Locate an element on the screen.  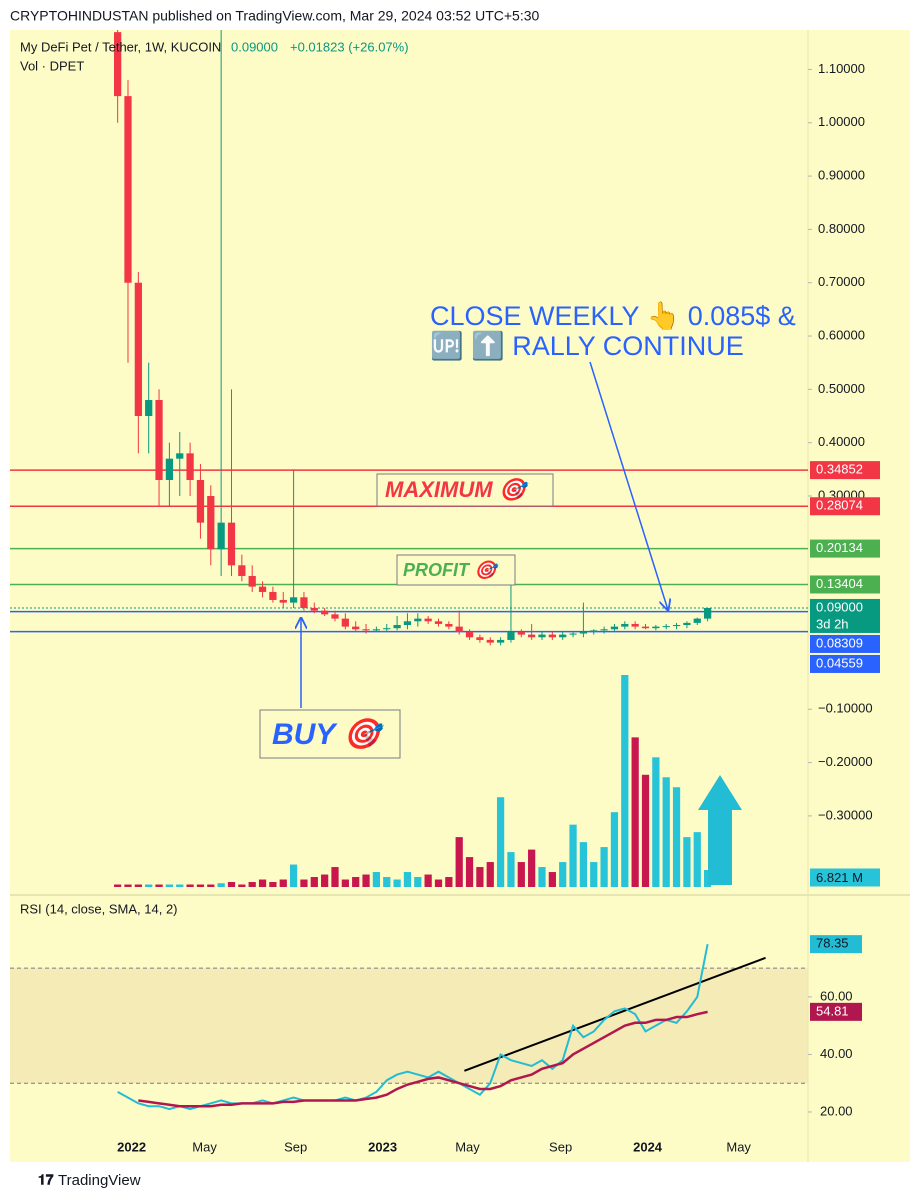
annotation: PROFIT 🎯 is located at coordinates (451, 570).